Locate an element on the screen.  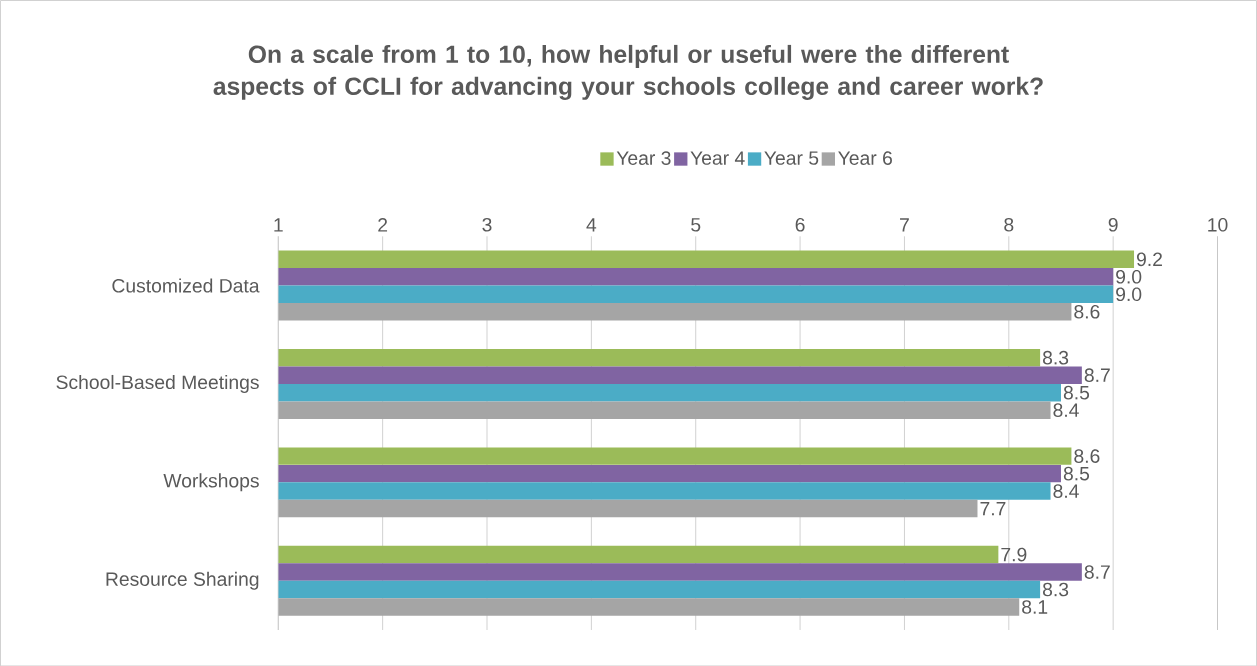
chart-title: On a scale from 1 to 10, how helpful or useful were the different aspects of CCLI for advancing your schools college and career work? is located at coordinates (628, 72).